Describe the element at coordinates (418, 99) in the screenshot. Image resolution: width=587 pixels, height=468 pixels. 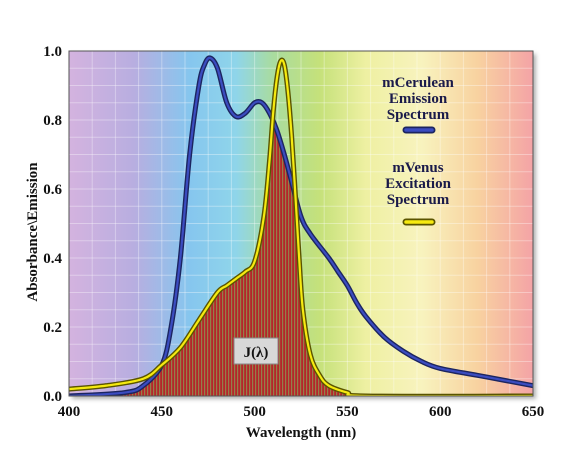
I see `legend-label-line-2: Emission` at that location.